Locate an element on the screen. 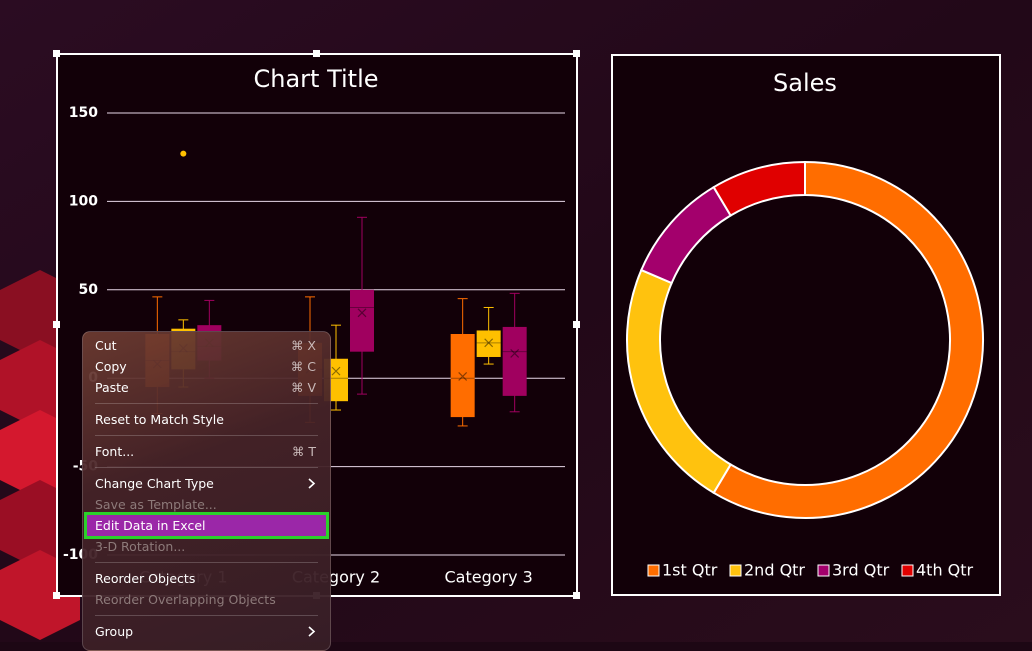 This screenshot has width=1032, height=651. menu-label: Reorder Objects is located at coordinates (145, 578).